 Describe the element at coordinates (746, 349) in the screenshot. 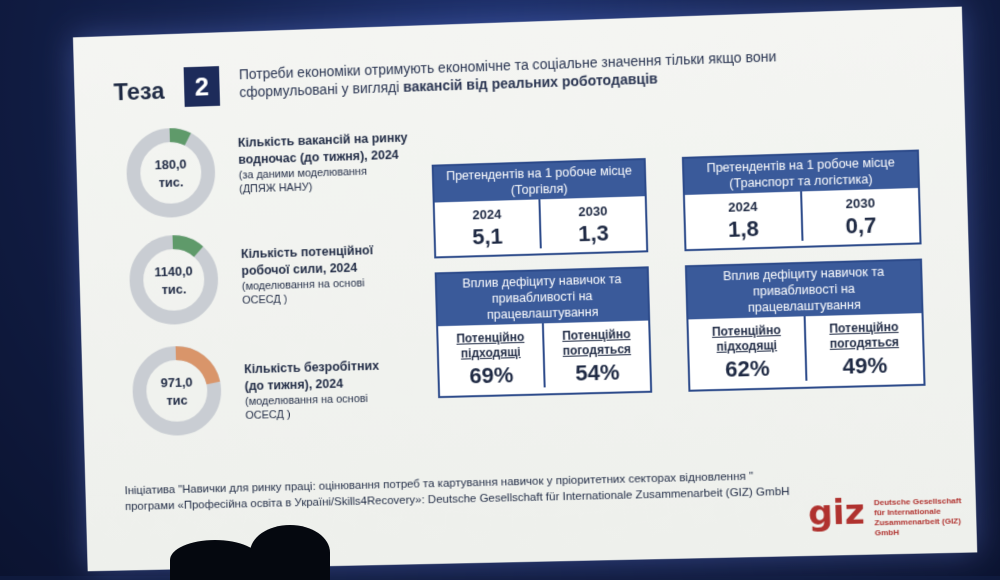

I see `col-suitable: Потенційно підходящі 62%` at that location.